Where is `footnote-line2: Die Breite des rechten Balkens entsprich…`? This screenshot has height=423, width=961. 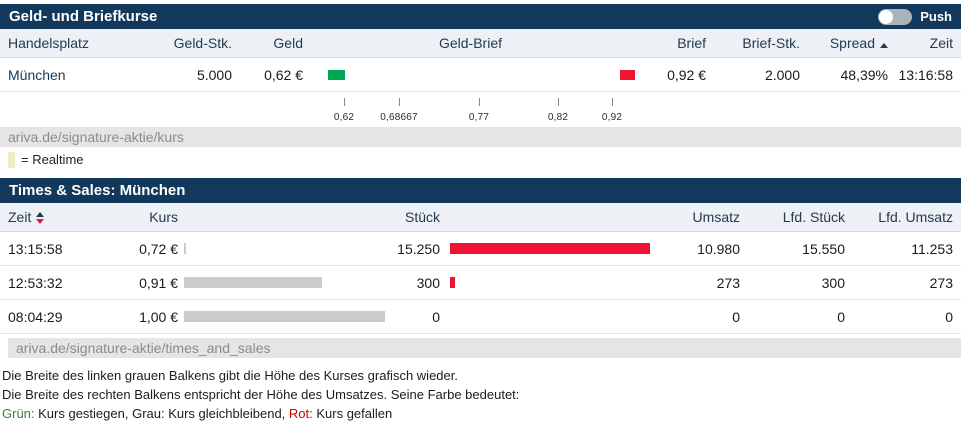 footnote-line2: Die Breite des rechten Balkens entsprich… is located at coordinates (261, 394).